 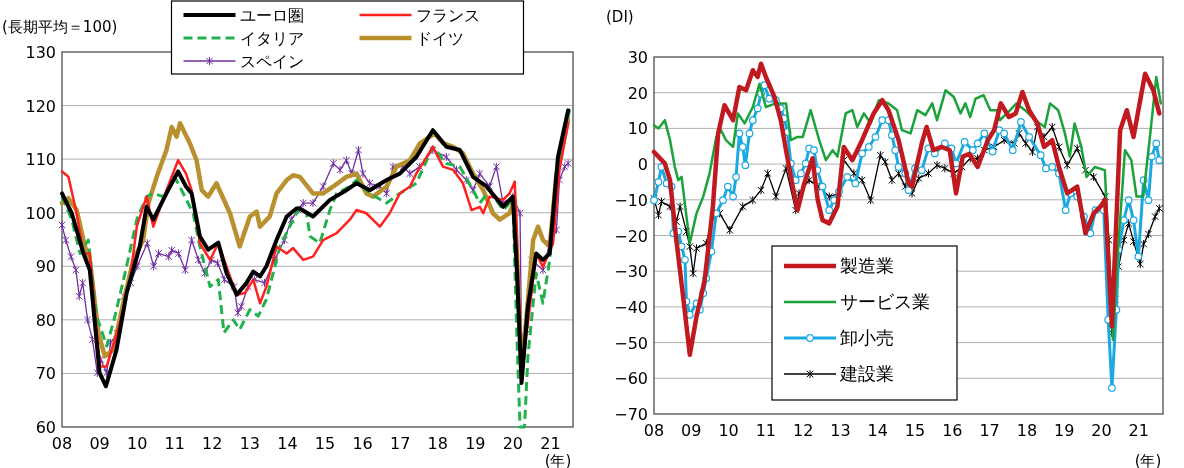 I want to click on y-tick-label: −50, so click(x=631, y=343).